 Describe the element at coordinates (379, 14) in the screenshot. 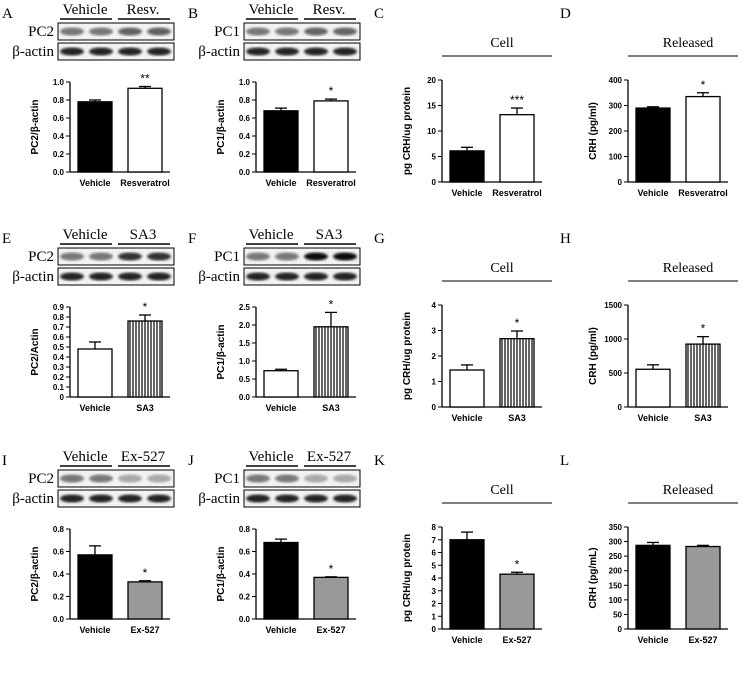

I see `panel-letter: C` at that location.